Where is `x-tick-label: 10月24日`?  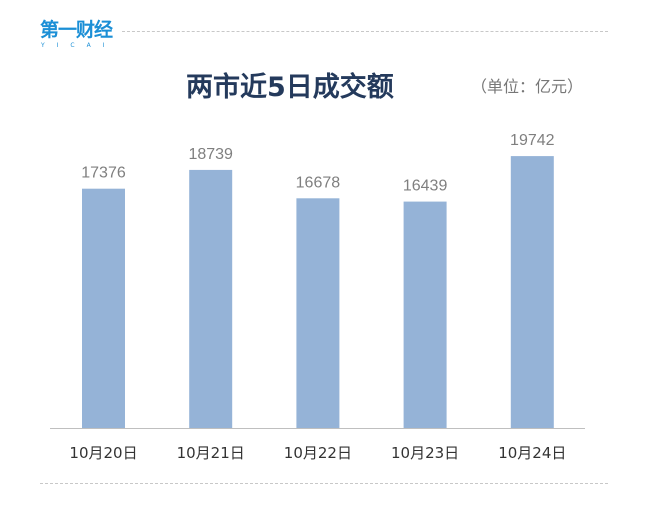 x-tick-label: 10月24日 is located at coordinates (532, 453).